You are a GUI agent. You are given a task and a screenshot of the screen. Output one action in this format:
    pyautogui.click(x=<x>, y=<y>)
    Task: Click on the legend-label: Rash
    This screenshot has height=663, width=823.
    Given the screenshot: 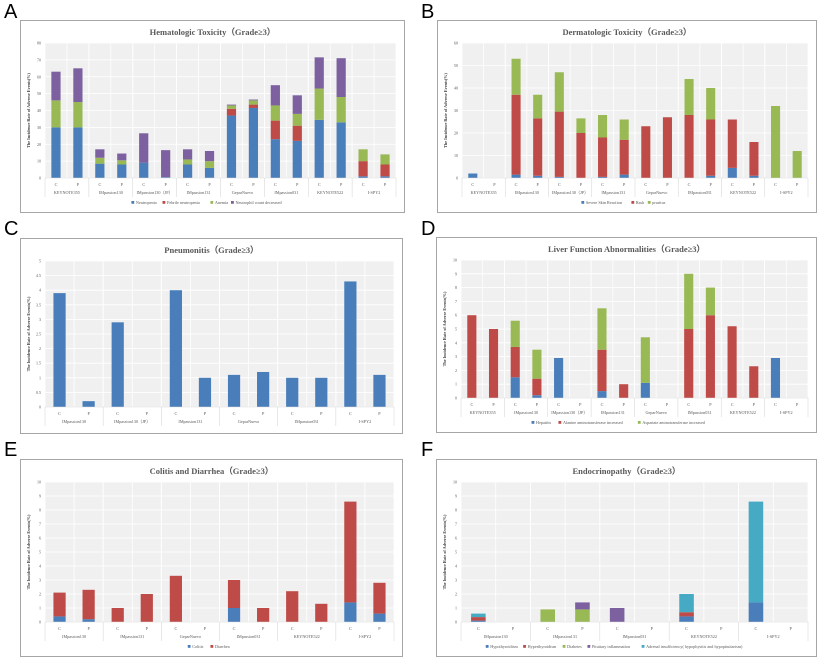 What is the action you would take?
    pyautogui.click(x=640, y=202)
    